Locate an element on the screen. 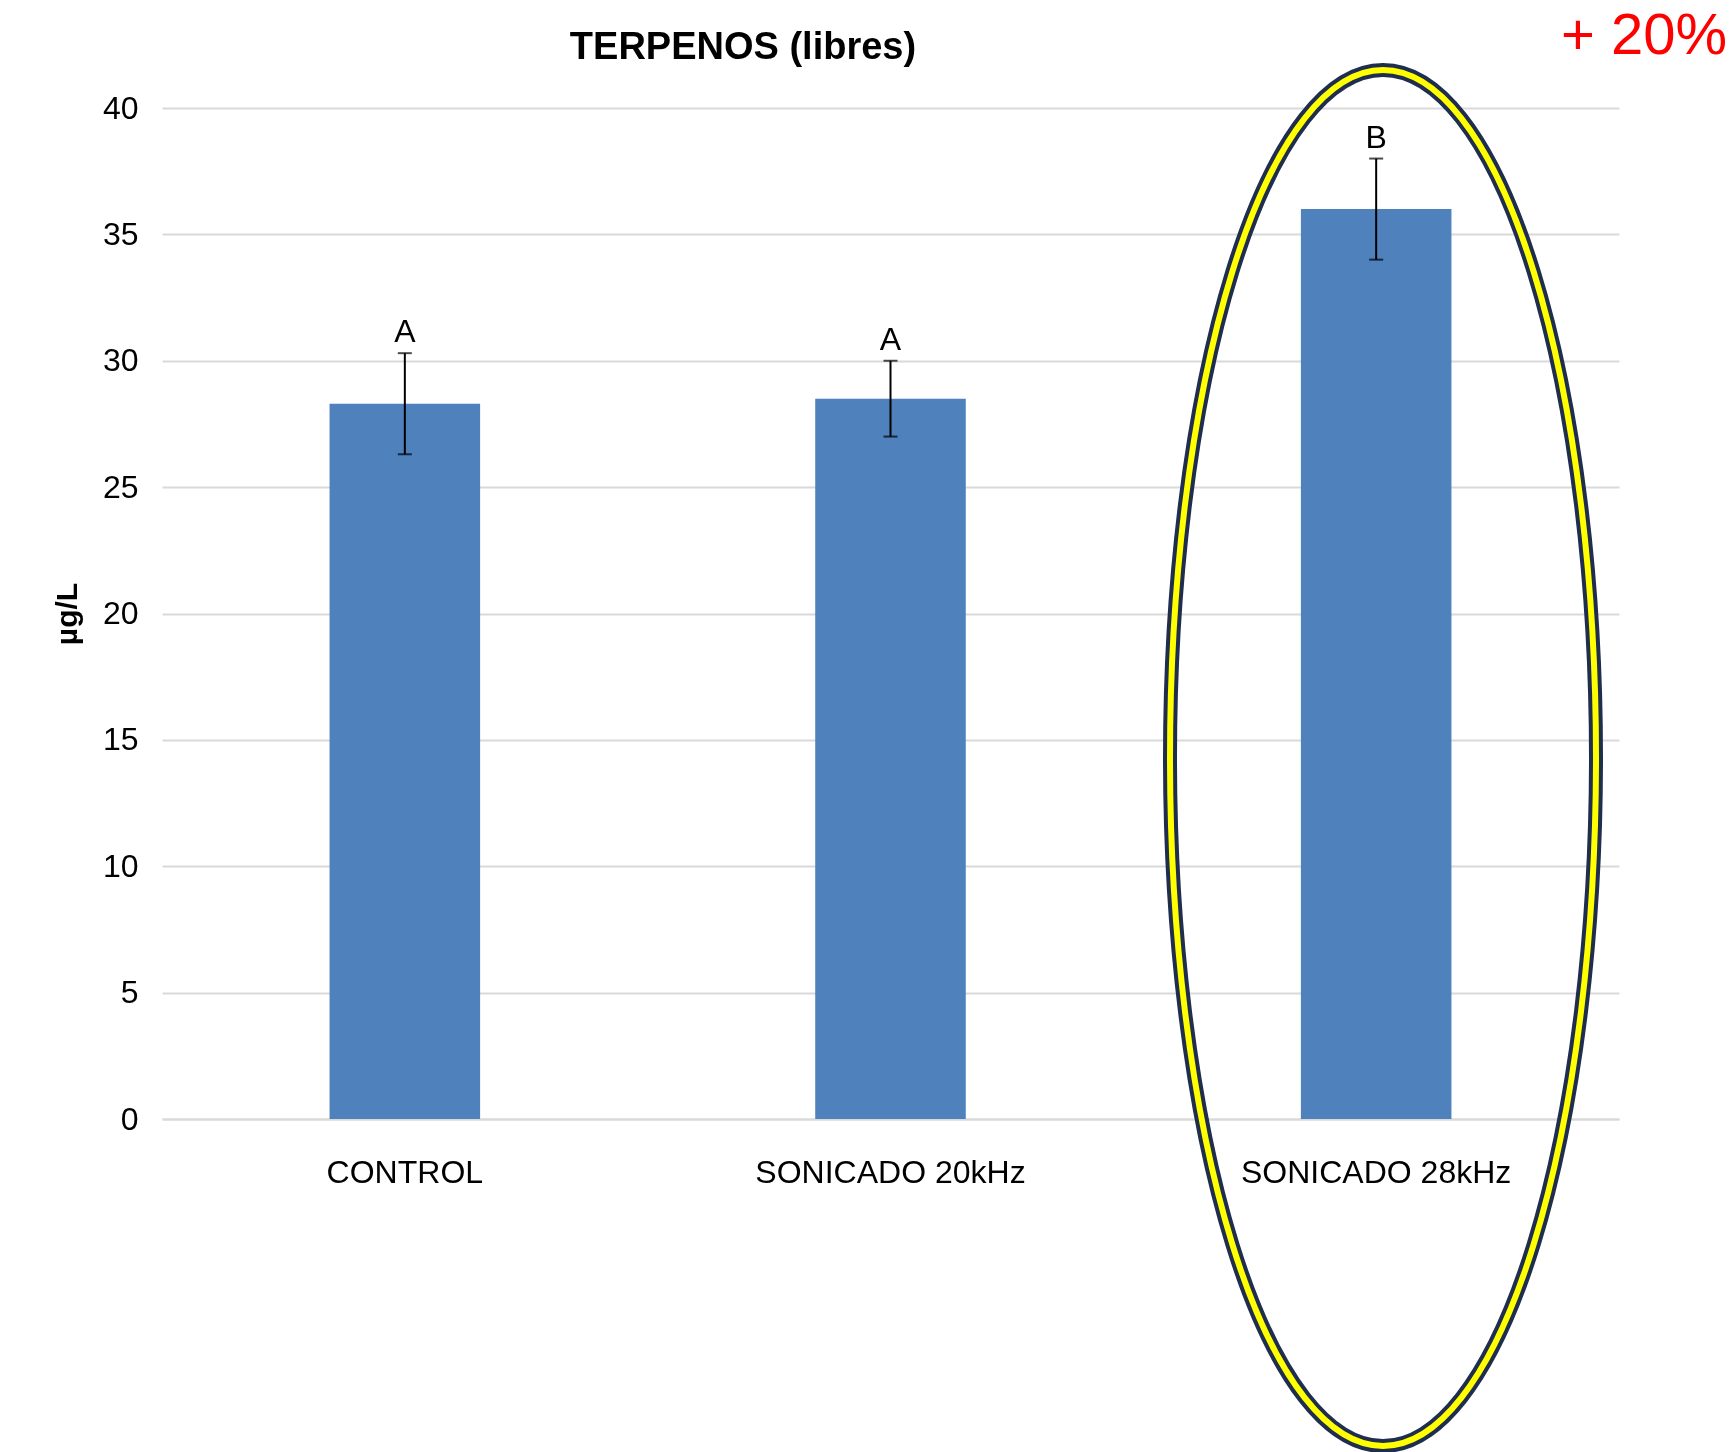  y-tick-label: 0 is located at coordinates (129, 1118).